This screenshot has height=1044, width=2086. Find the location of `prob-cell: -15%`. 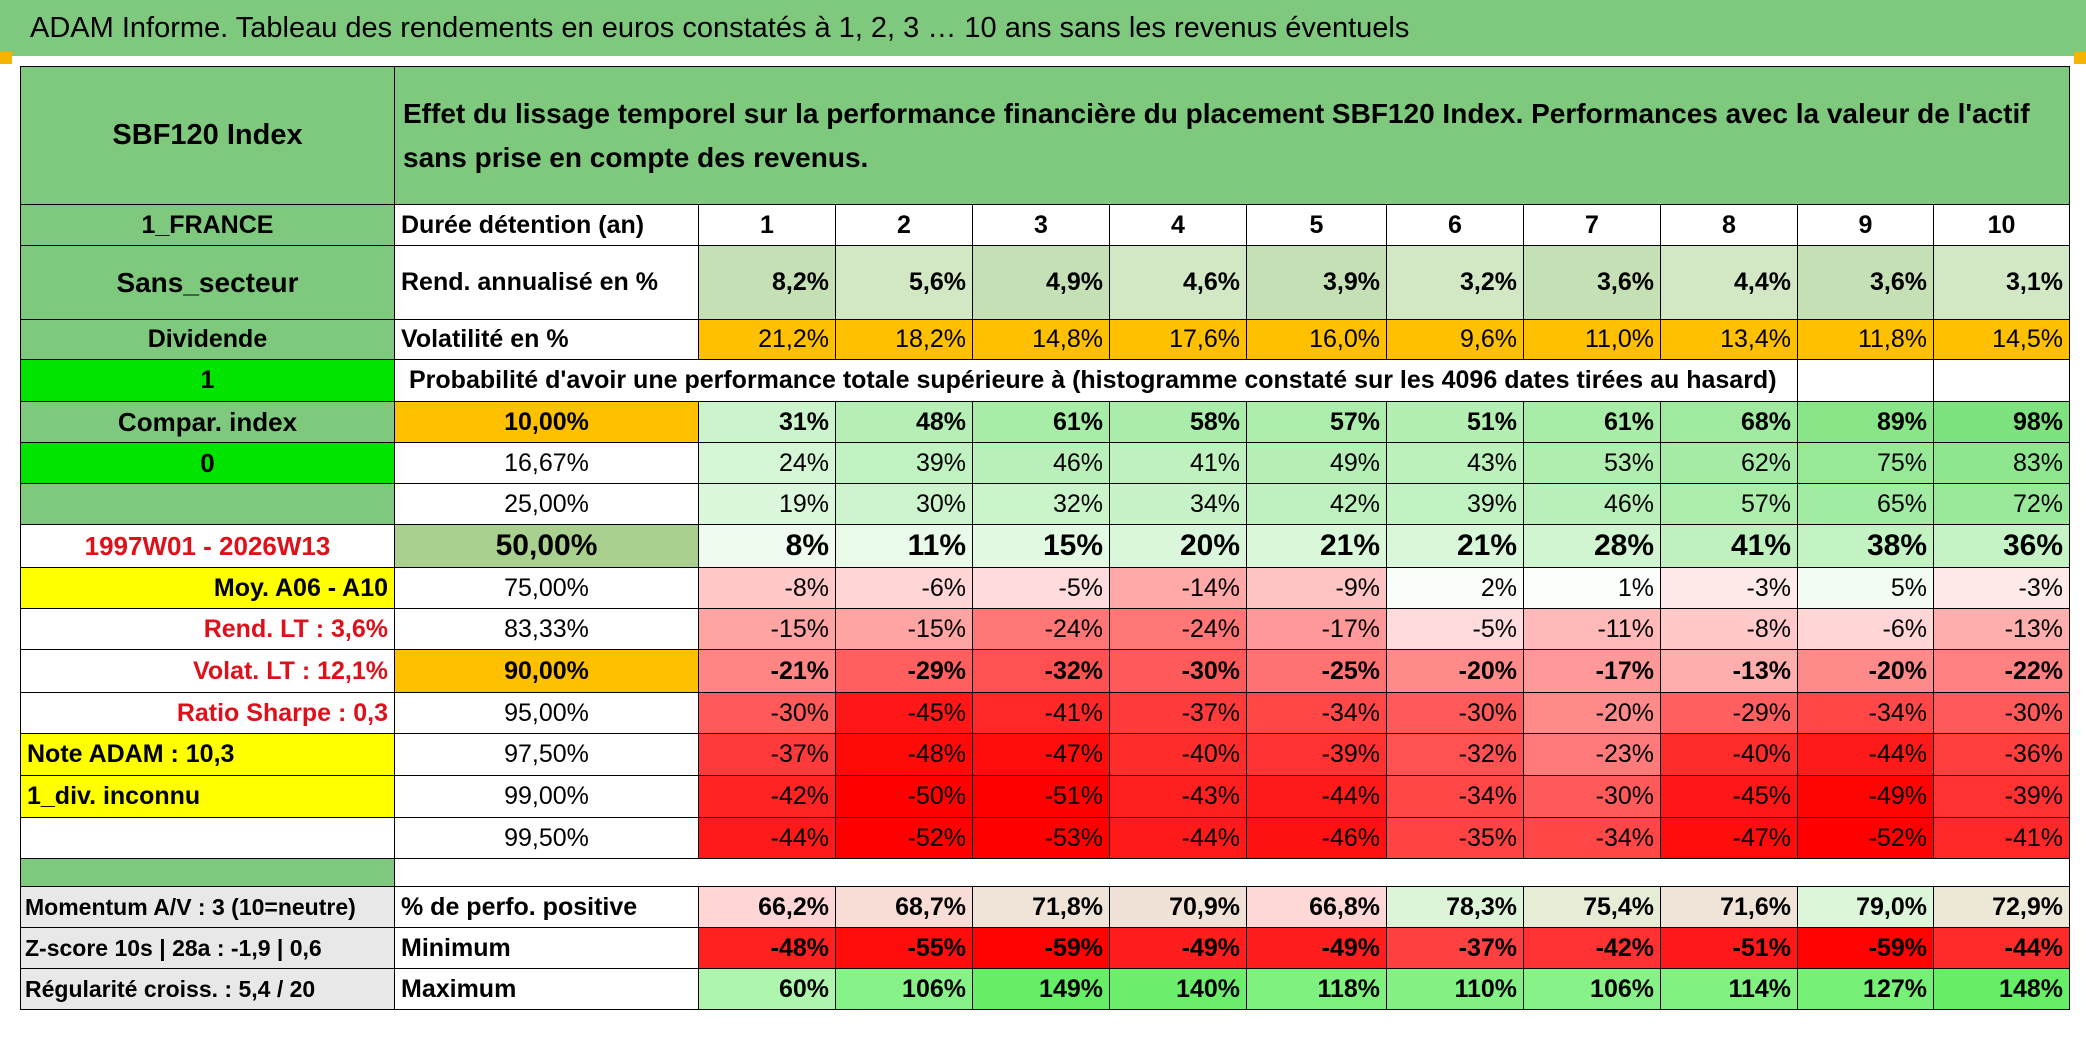

prob-cell: -15% is located at coordinates (767, 629).